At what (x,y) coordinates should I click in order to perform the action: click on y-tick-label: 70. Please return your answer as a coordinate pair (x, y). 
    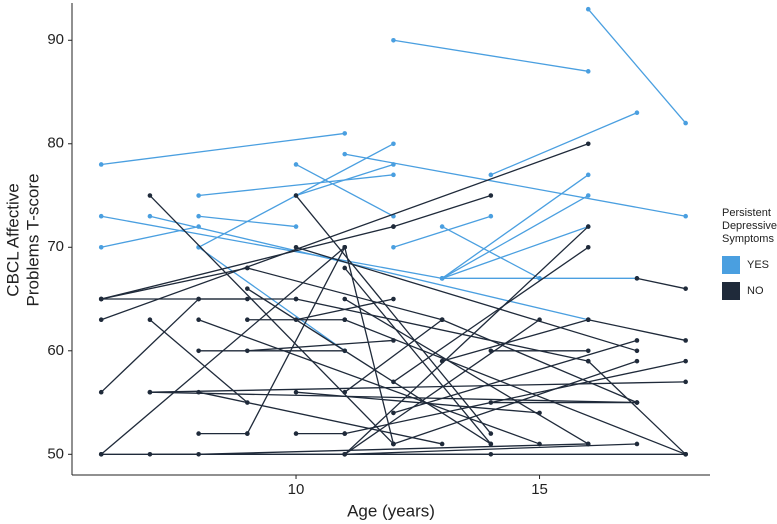
    Looking at the image, I should click on (55, 246).